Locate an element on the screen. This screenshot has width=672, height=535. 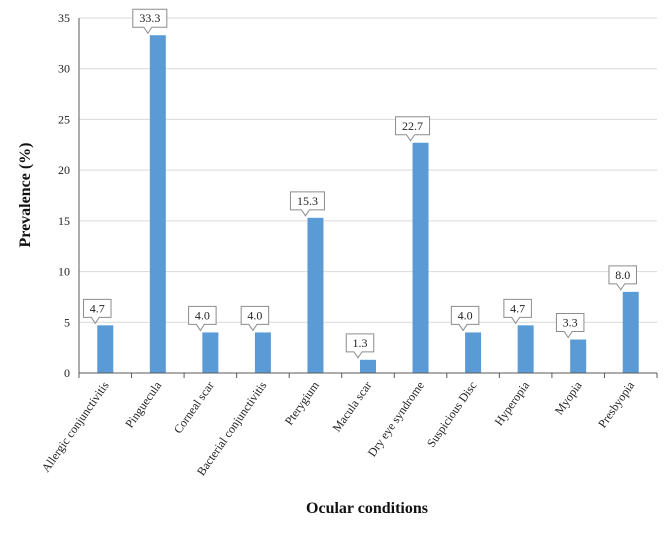
y-tick-label: 10 is located at coordinates (64, 272).